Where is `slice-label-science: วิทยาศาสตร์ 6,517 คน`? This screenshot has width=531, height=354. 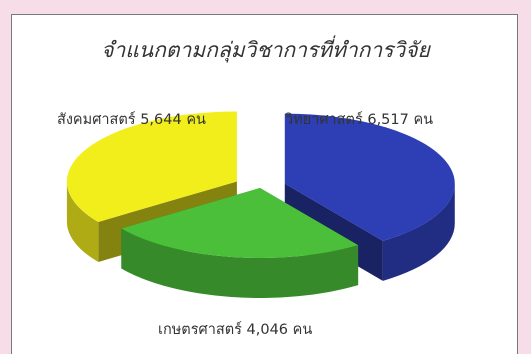 slice-label-science: วิทยาศาสตร์ 6,517 คน is located at coordinates (359, 120).